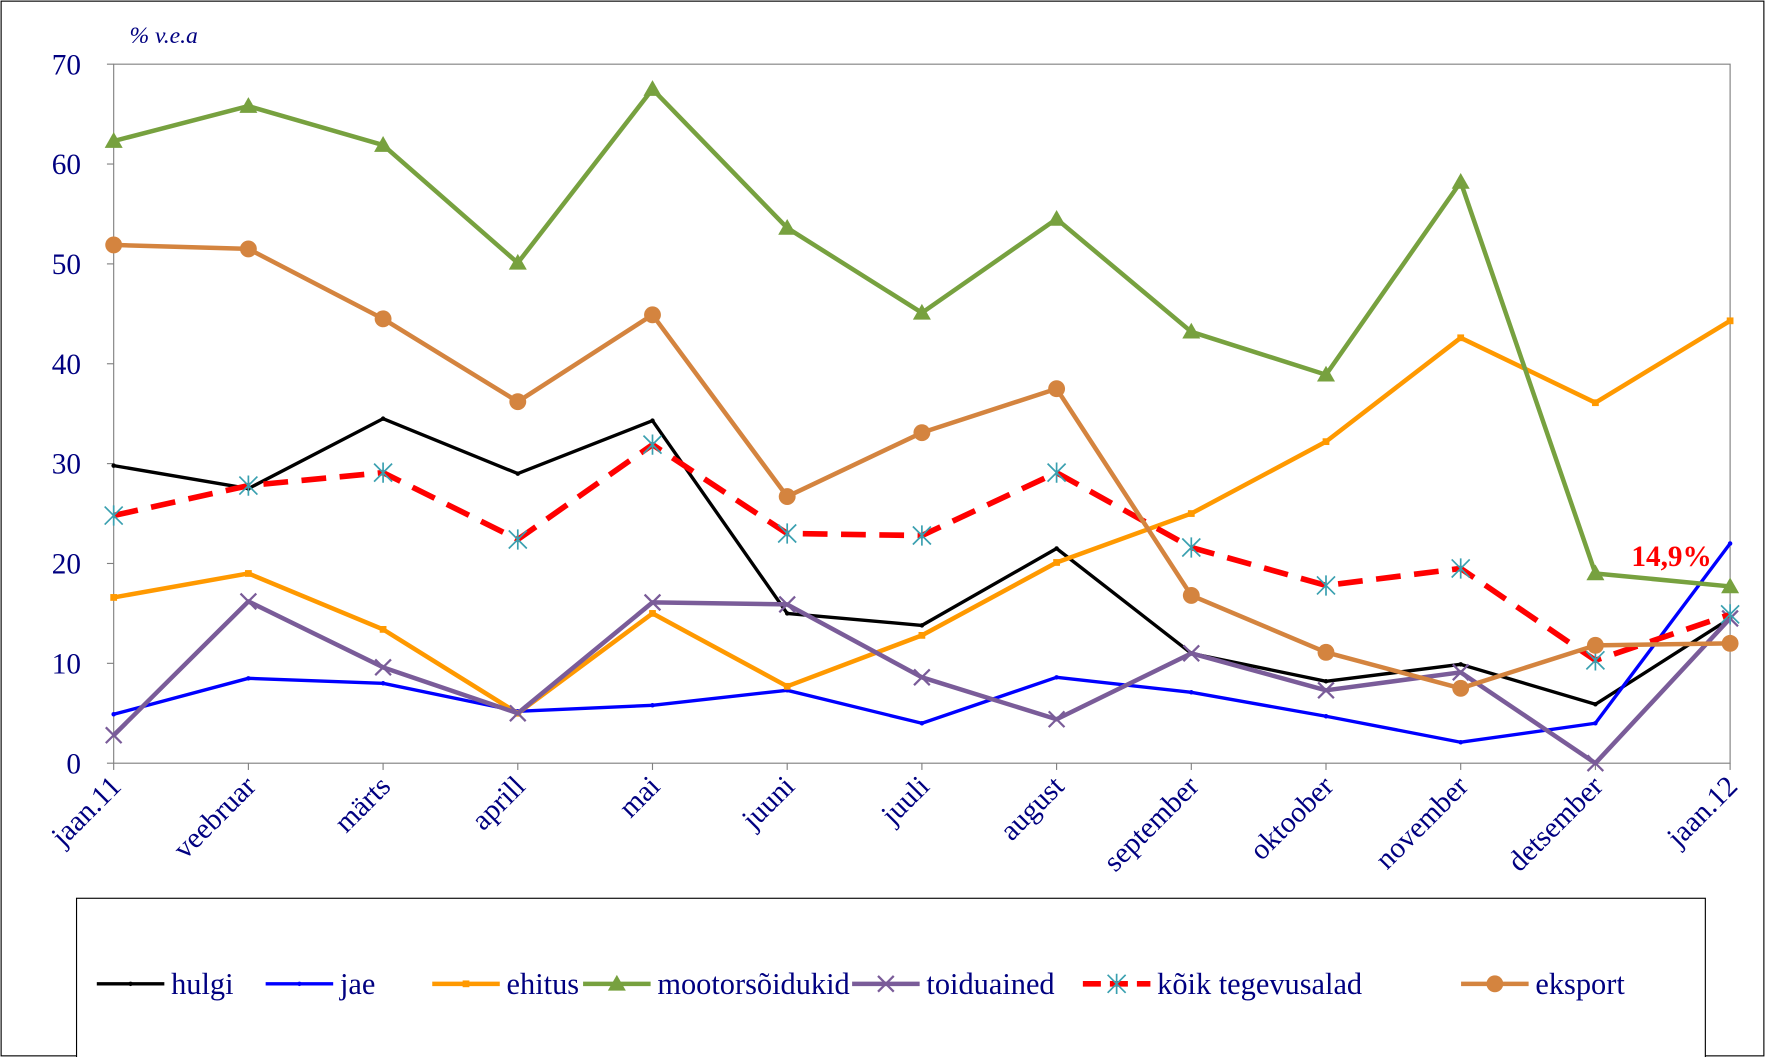  What do you see at coordinates (543, 984) in the screenshot?
I see `legend-label: ehitus` at bounding box center [543, 984].